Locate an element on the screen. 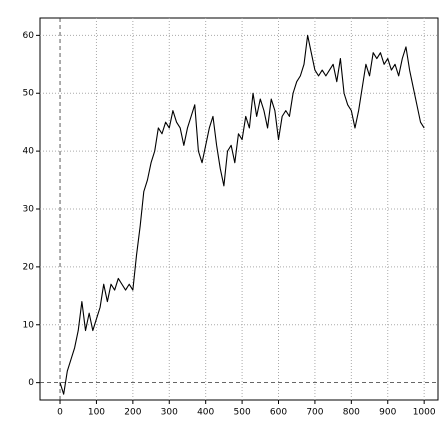  x-tick-label: 500 is located at coordinates (242, 413).